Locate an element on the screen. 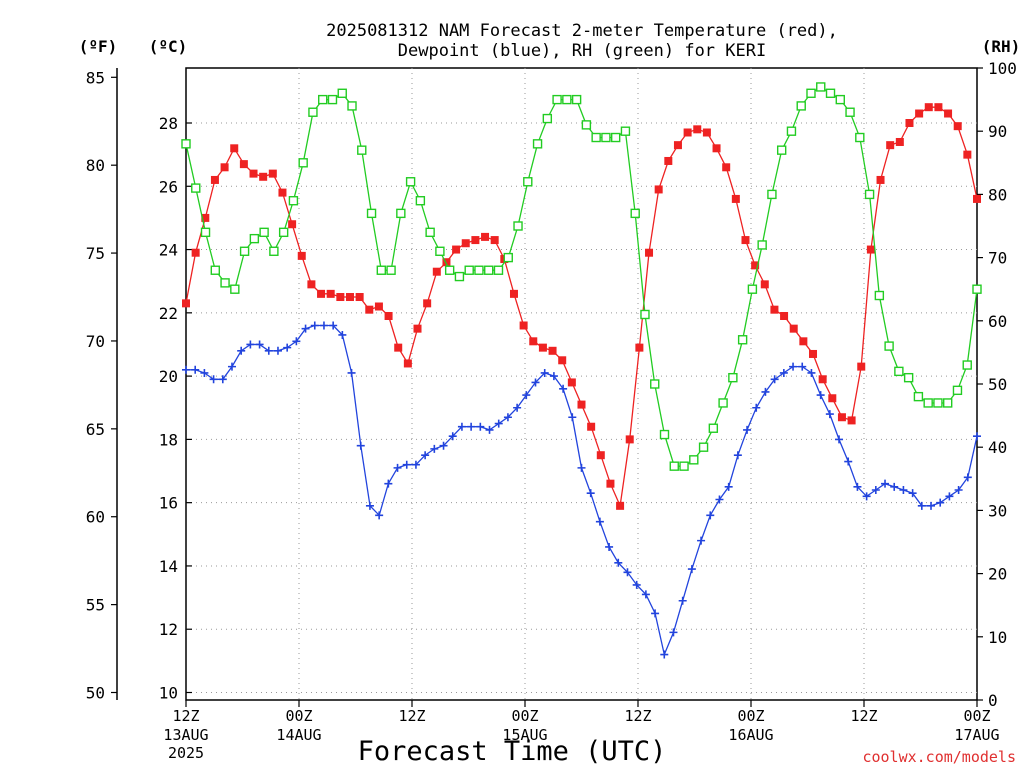 The width and height of the screenshot is (1024, 768). rh-tick-label: 90 is located at coordinates (997, 131).